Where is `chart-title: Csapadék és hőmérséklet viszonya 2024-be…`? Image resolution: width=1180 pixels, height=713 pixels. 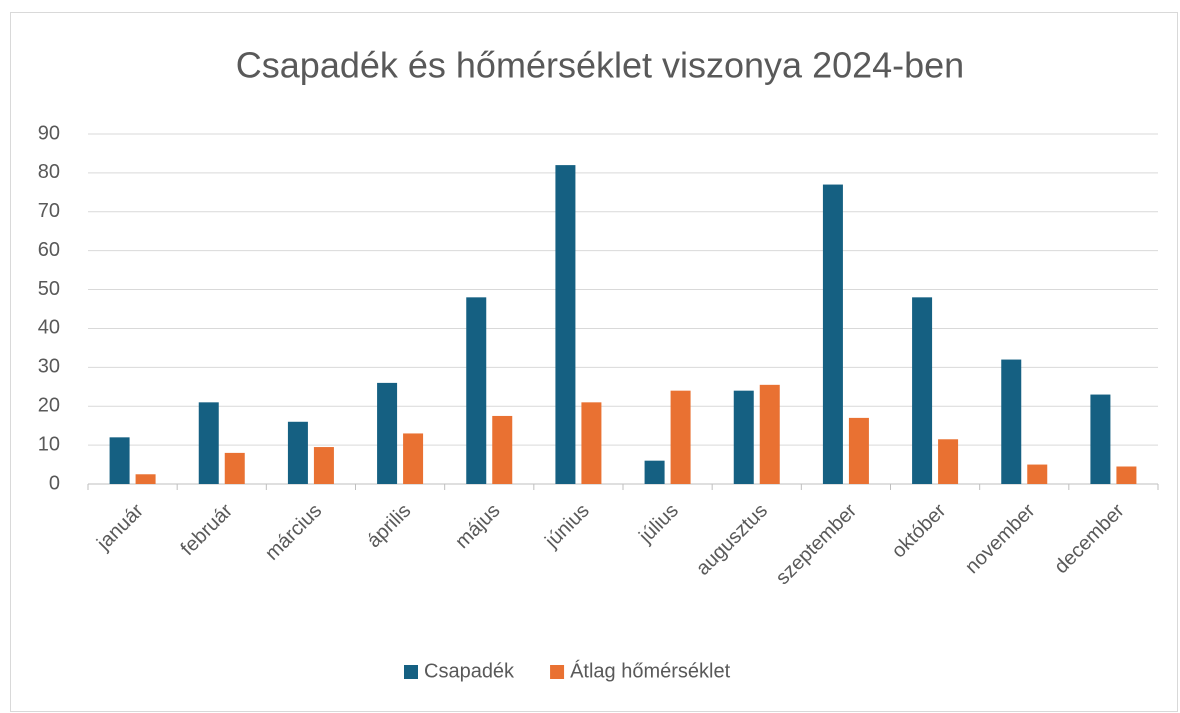
chart-title: Csapadék és hőmérséklet viszonya 2024-be… is located at coordinates (600, 65).